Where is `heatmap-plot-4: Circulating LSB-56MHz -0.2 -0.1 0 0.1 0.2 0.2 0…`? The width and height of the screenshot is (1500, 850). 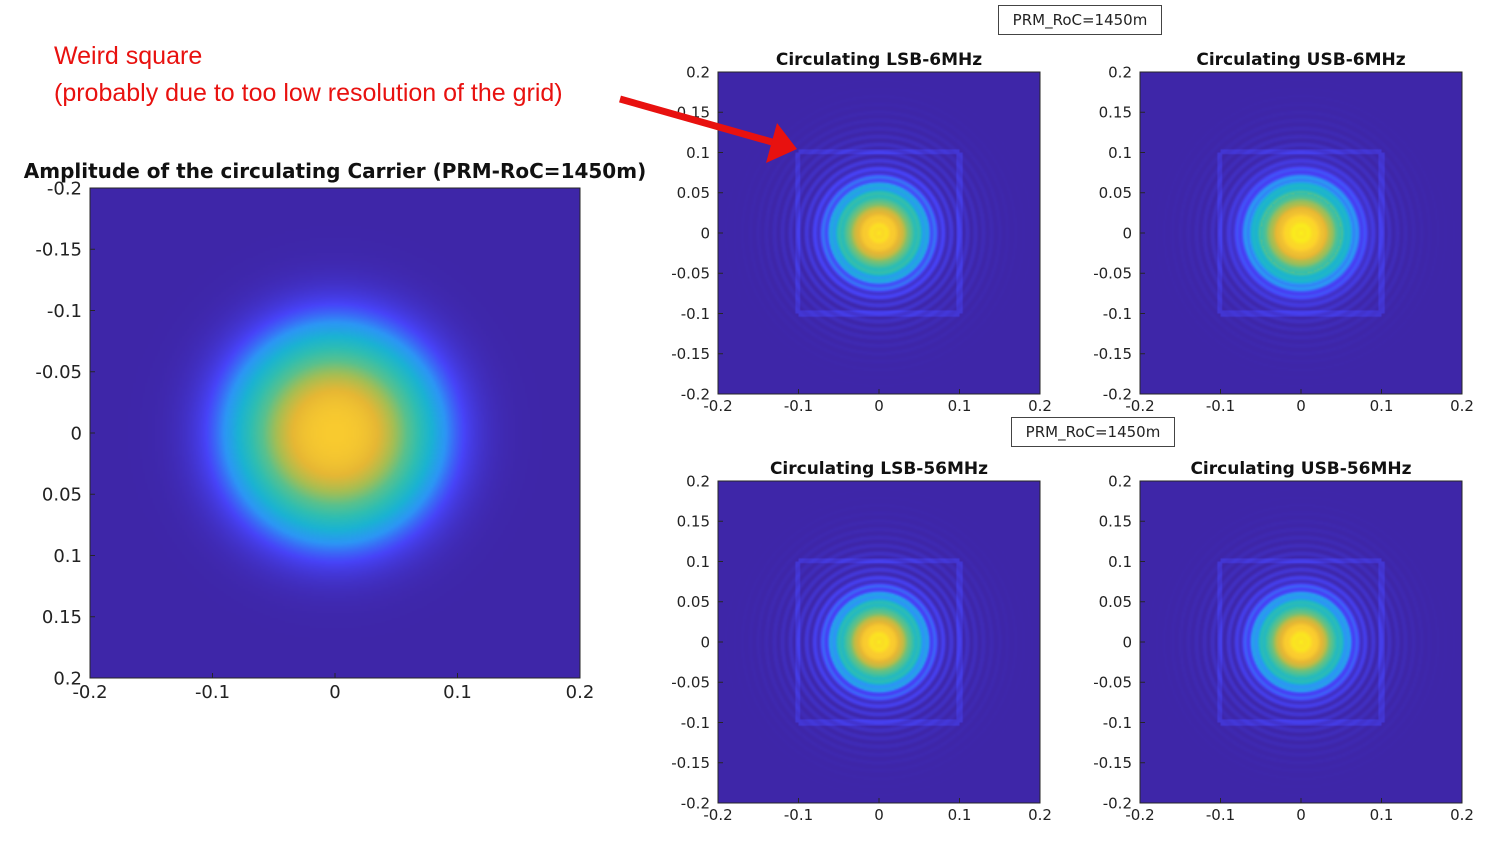
heatmap-plot-4: Circulating LSB-56MHz -0.2 -0.1 0 0.1 0.2 0.2 0… is located at coordinates (861, 641).